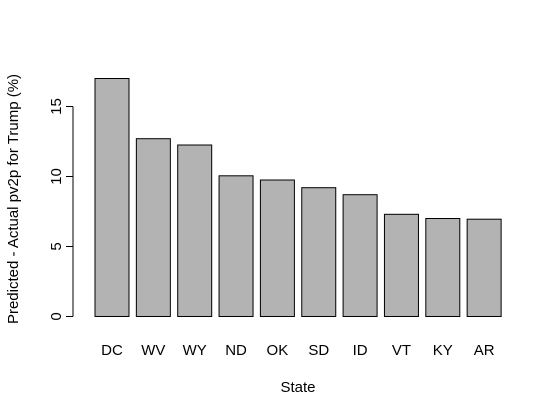 The height and width of the screenshot is (417, 559). I want to click on y-axis-label: Predicted - Actual pv2p for Trump (%), so click(13, 199).